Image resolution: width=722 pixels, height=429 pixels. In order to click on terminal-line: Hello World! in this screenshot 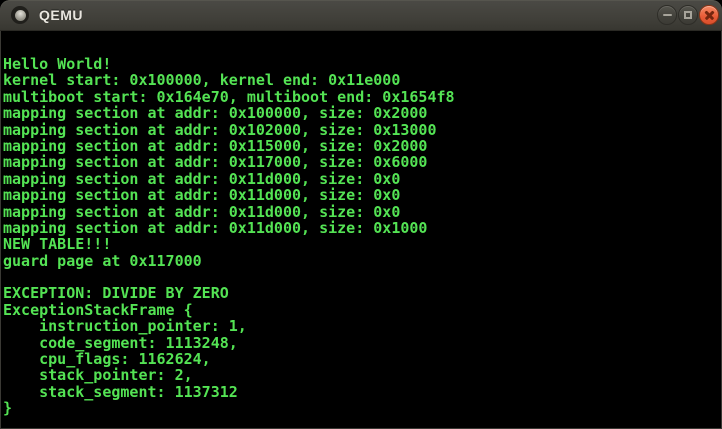, I will do `click(57, 64)`.